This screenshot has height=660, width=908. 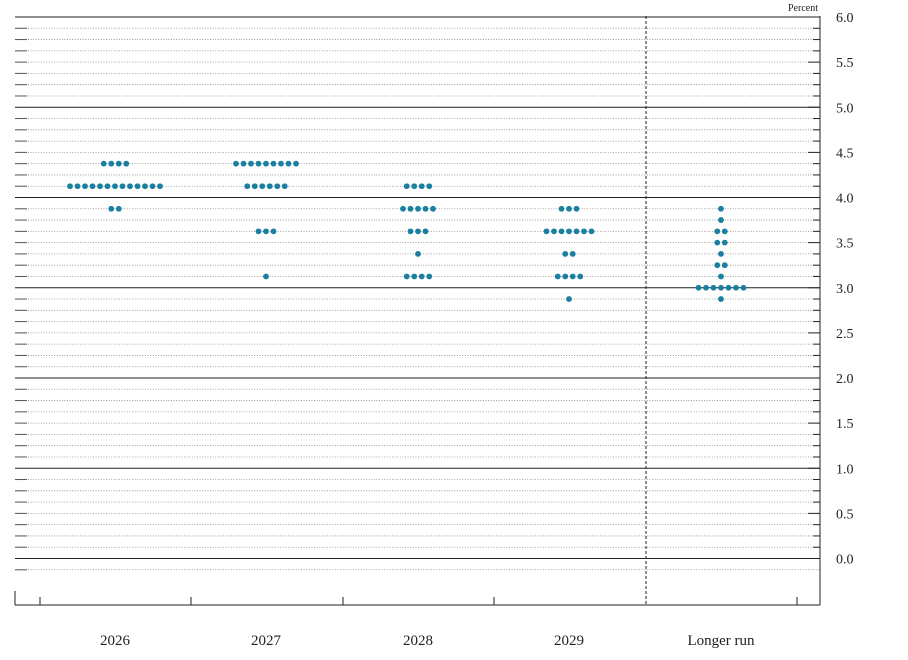 What do you see at coordinates (845, 514) in the screenshot?
I see `y-tick-label: 0.5` at bounding box center [845, 514].